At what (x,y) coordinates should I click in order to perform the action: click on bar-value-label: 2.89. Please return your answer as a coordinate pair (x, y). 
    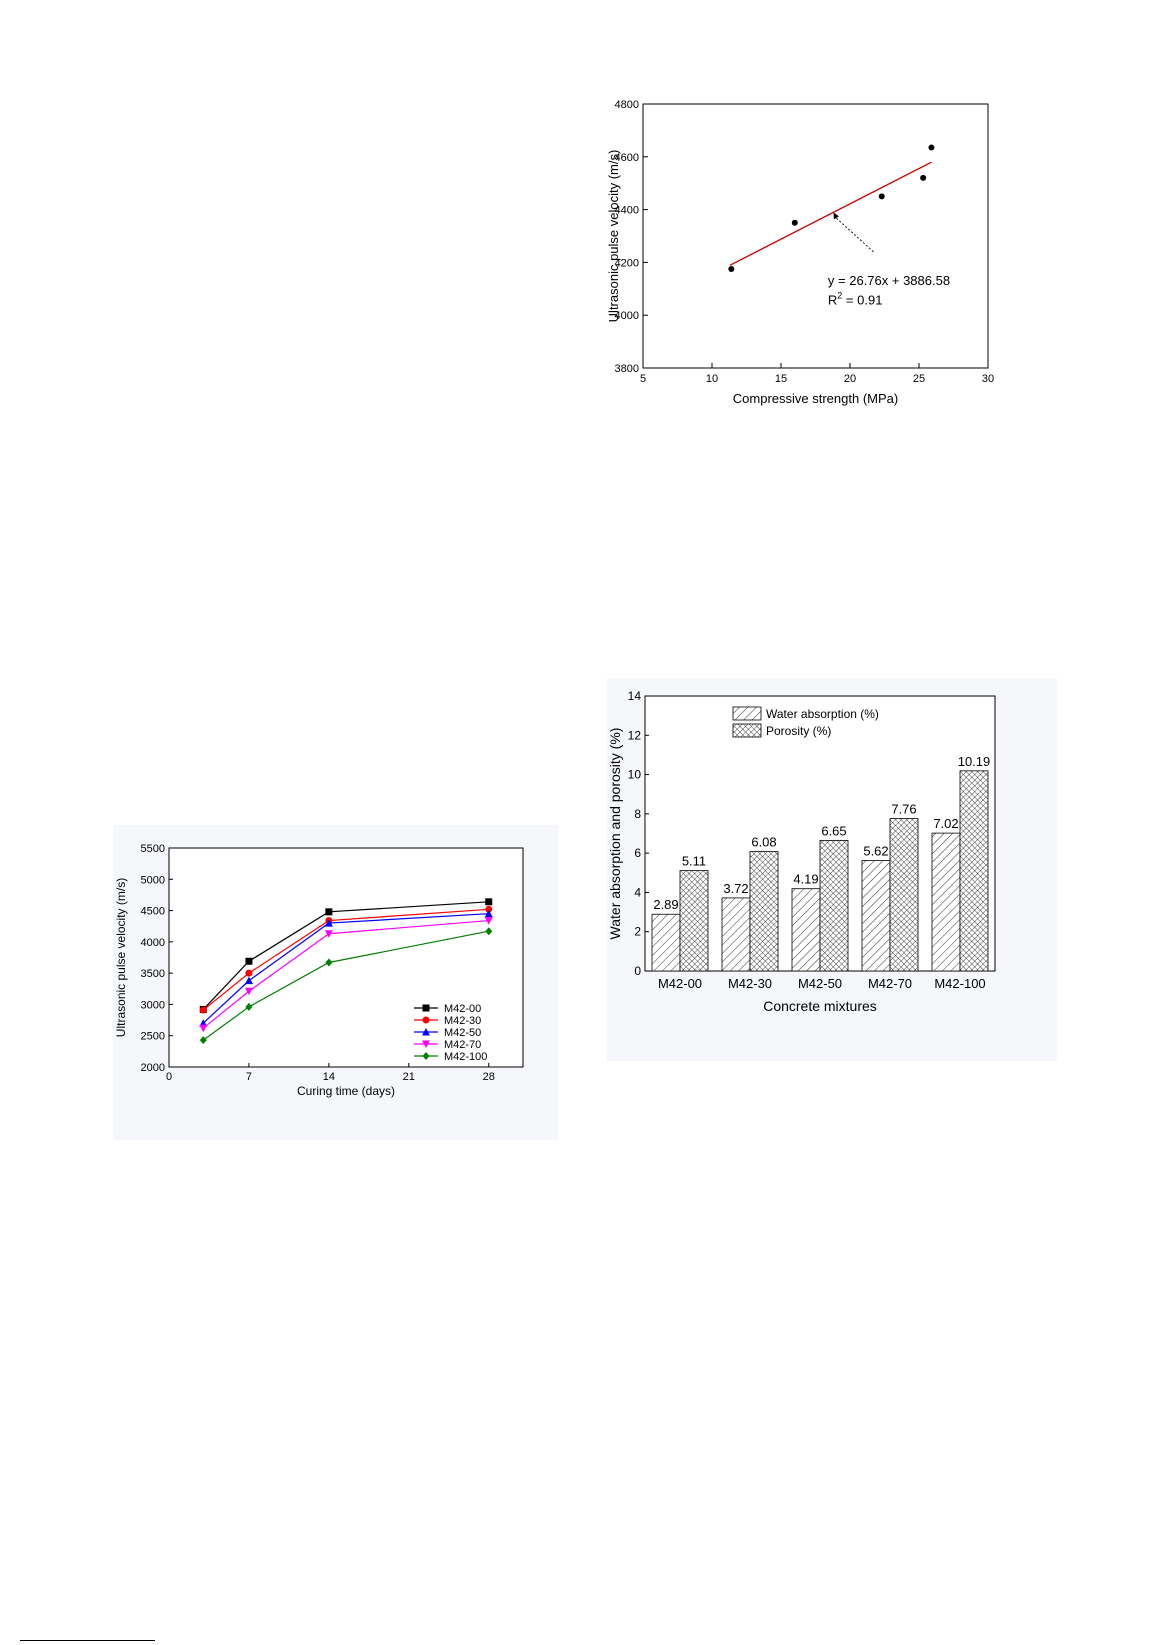
    Looking at the image, I should click on (665, 904).